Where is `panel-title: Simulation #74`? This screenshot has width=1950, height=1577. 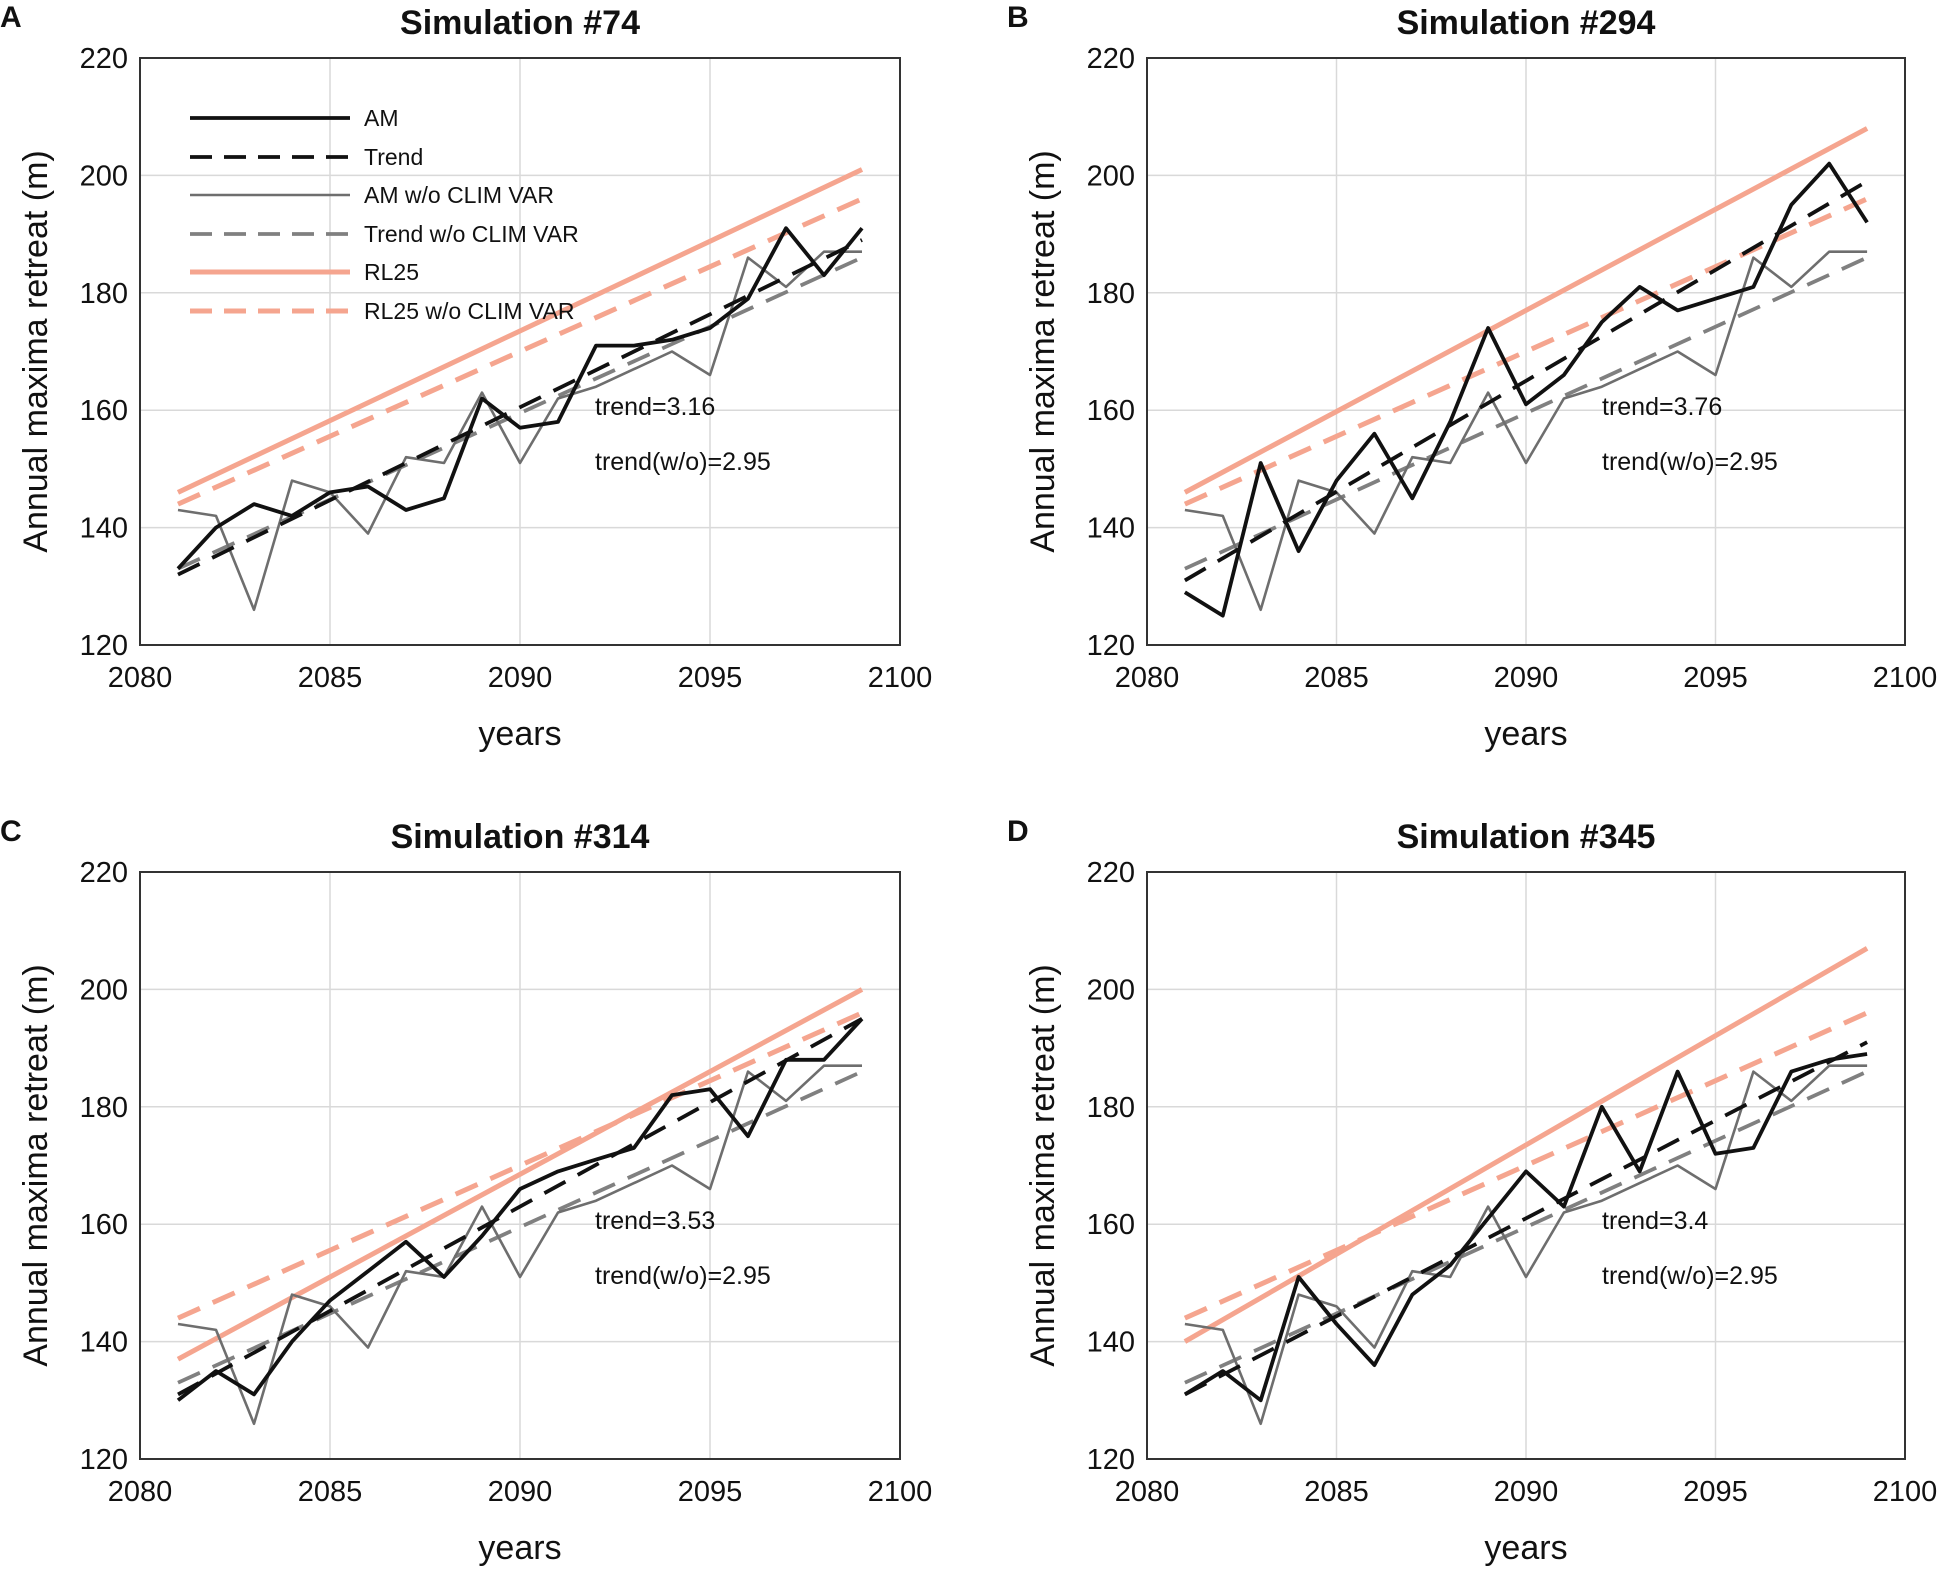 panel-title: Simulation #74 is located at coordinates (520, 23).